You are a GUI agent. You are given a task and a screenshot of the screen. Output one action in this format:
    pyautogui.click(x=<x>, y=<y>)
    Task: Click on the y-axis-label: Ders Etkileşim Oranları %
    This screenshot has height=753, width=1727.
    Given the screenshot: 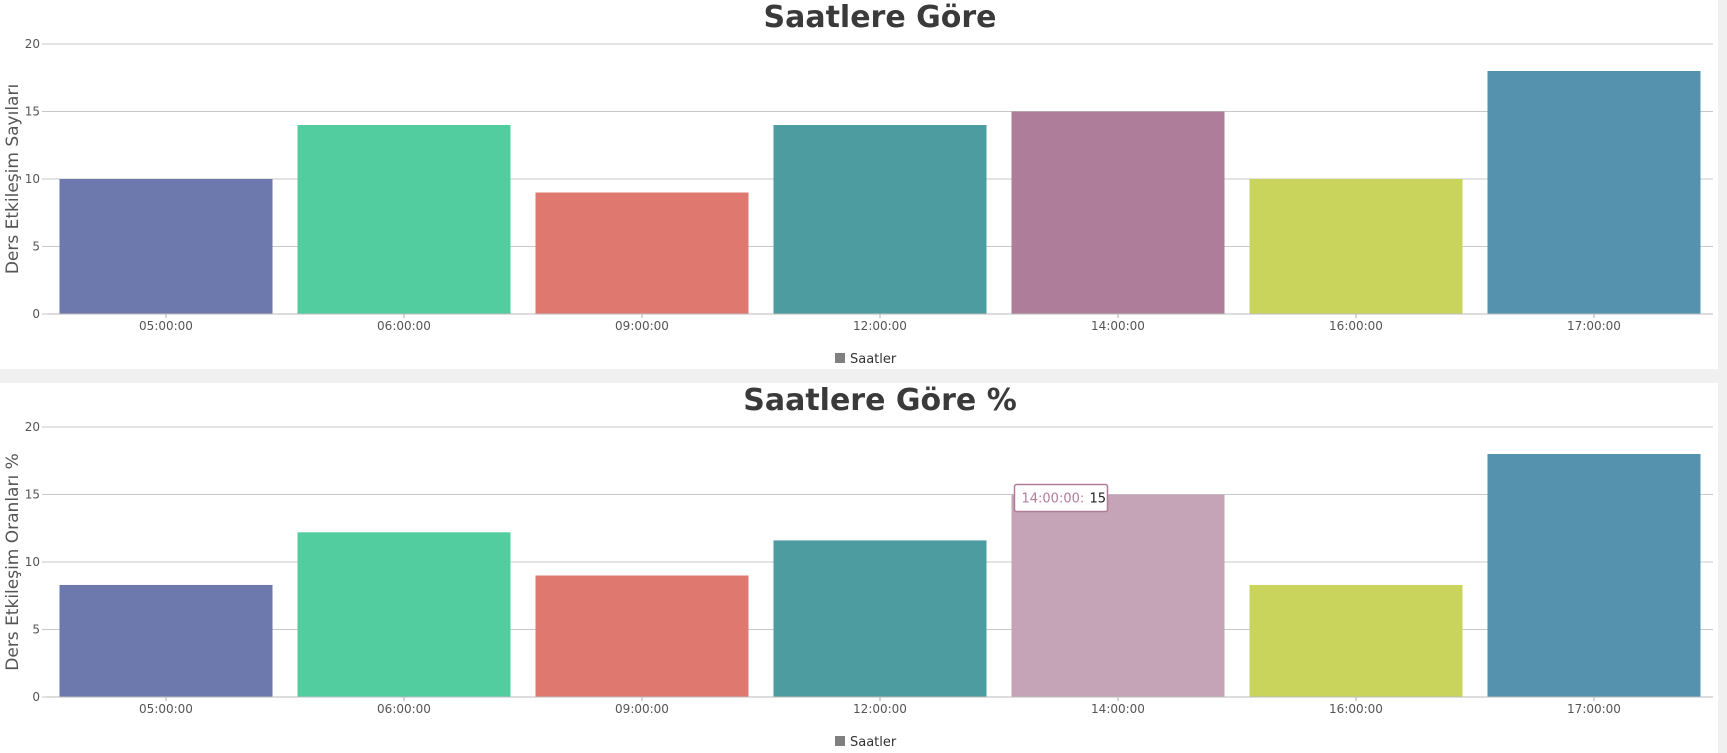 What is the action you would take?
    pyautogui.click(x=13, y=561)
    